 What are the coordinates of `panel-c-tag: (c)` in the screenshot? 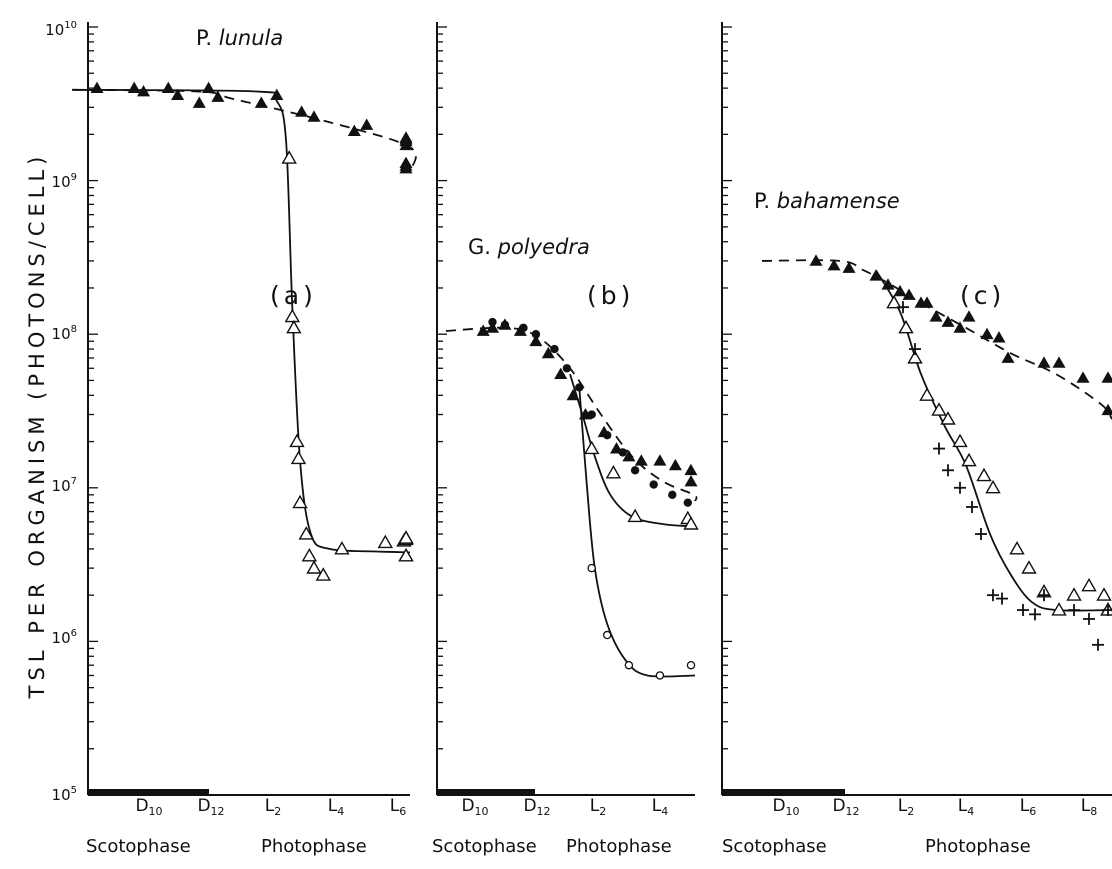 It's located at (982, 295).